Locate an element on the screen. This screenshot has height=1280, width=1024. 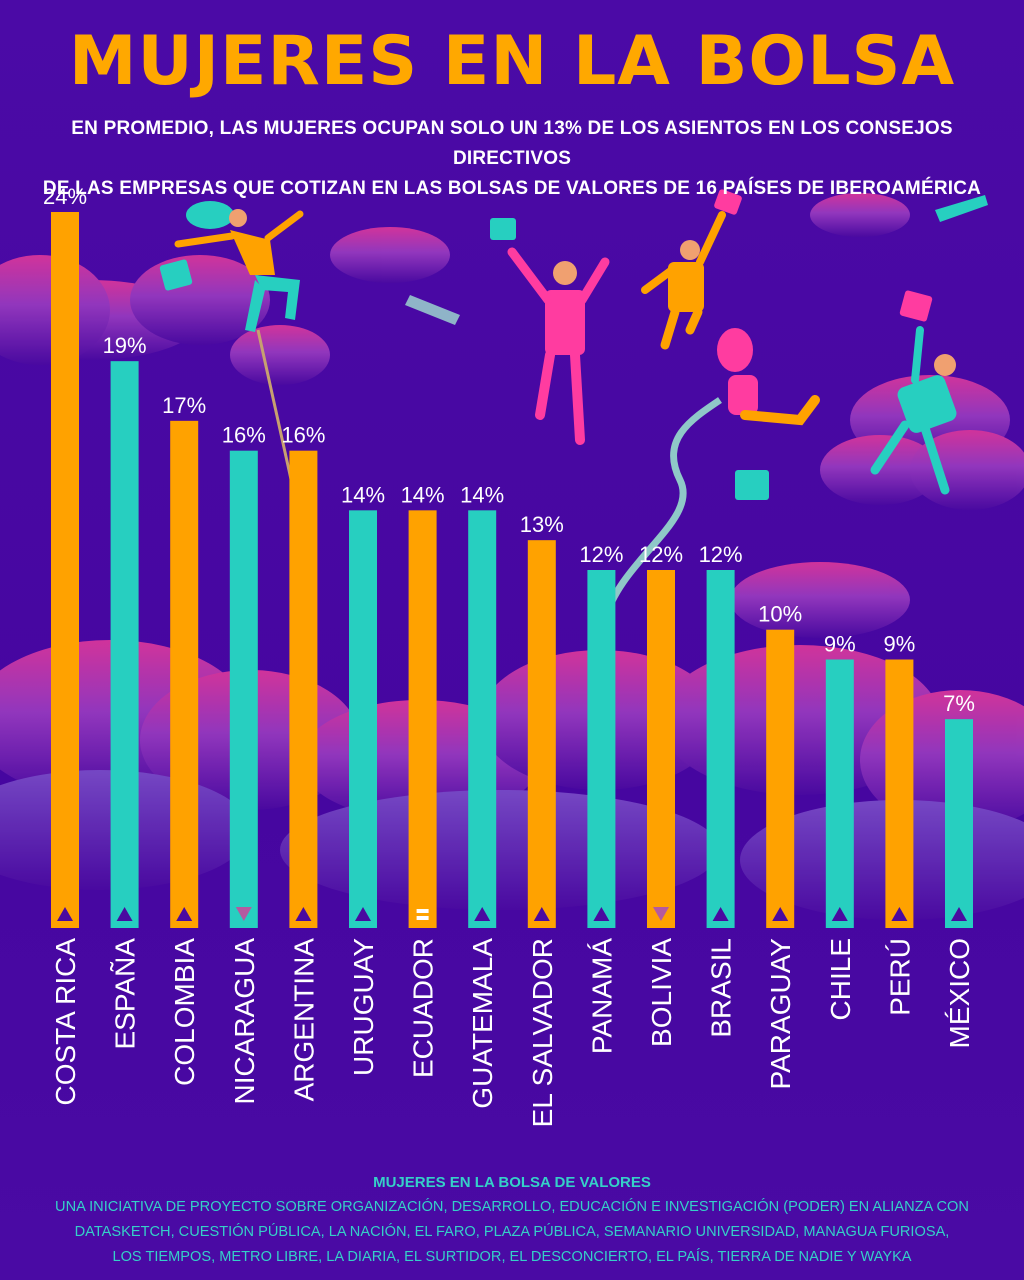
category-label-ecuador: ECUADOR is located at coordinates (423, 1008).